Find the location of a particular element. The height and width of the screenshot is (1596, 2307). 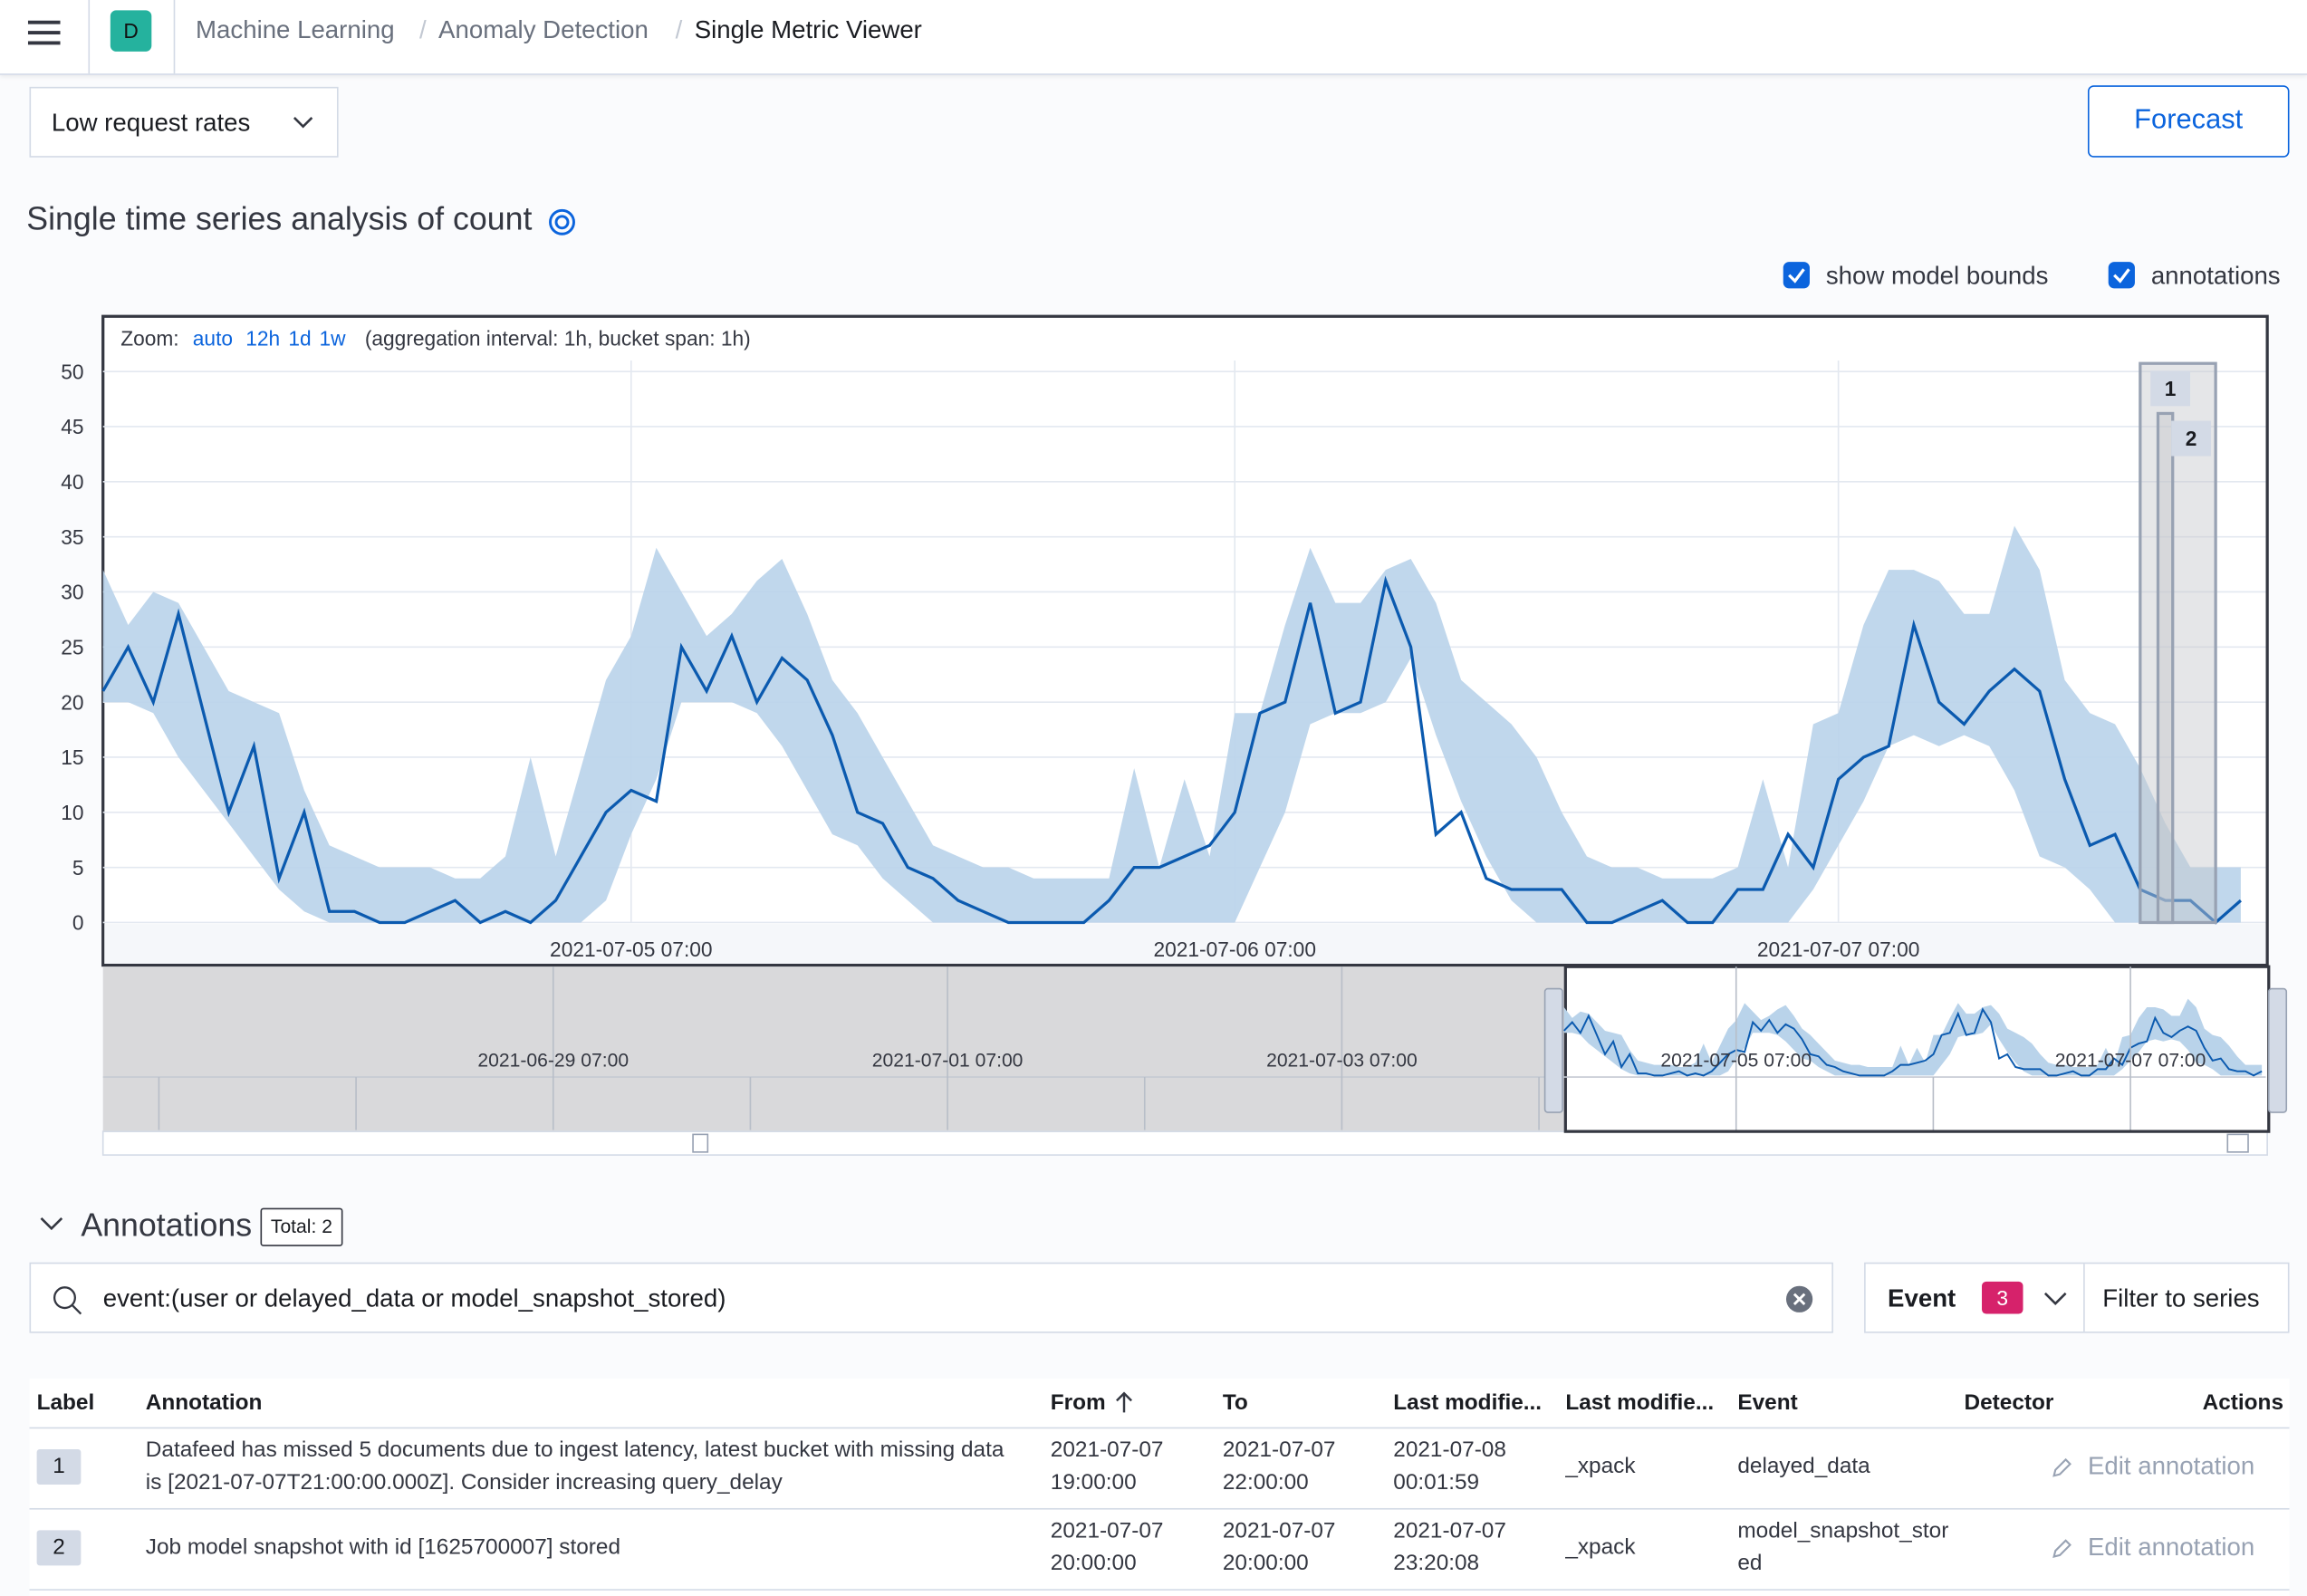

checkbox-label: show model bounds is located at coordinates (1937, 276).